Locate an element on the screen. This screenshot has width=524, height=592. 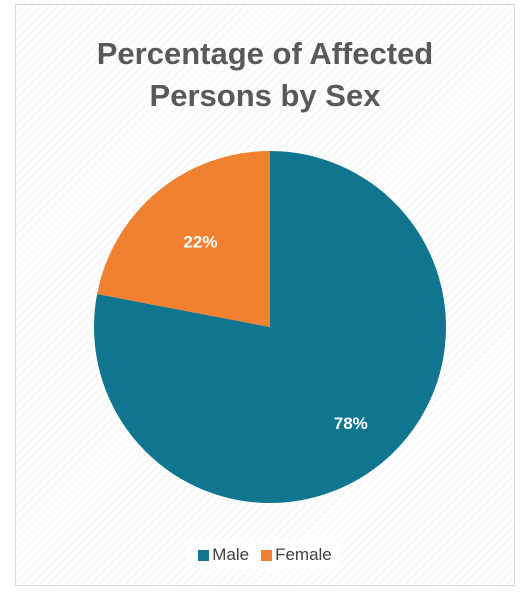
legend-label-male: Male is located at coordinates (231, 554).